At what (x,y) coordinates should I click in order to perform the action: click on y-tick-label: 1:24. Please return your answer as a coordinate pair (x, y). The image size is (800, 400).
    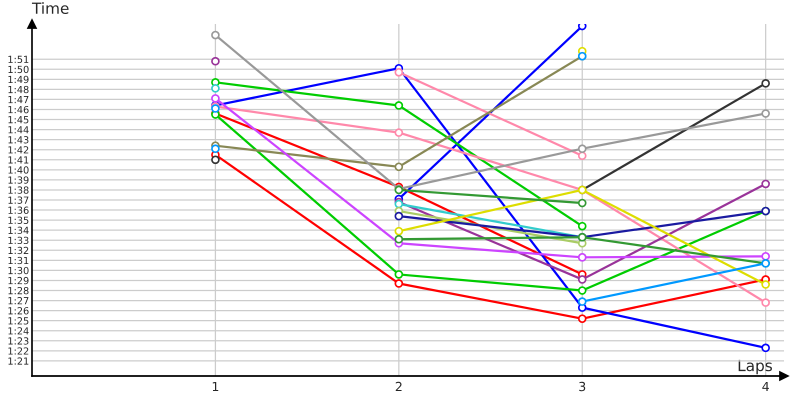
    Looking at the image, I should click on (18, 330).